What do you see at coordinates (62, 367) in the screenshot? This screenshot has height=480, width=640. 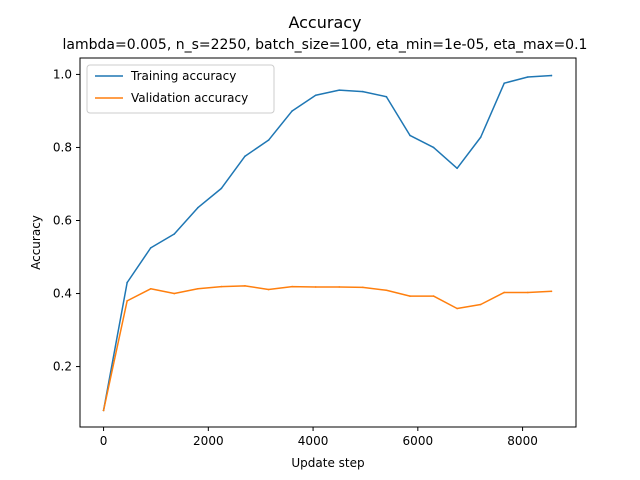 I see `y-tick-label: 0.2` at bounding box center [62, 367].